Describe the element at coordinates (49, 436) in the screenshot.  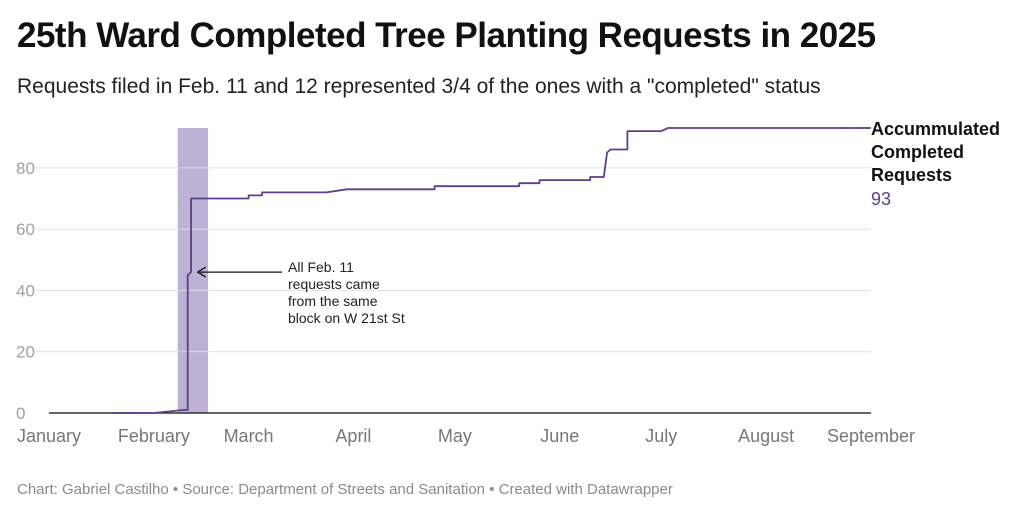
I see `x-tick-label: January` at that location.